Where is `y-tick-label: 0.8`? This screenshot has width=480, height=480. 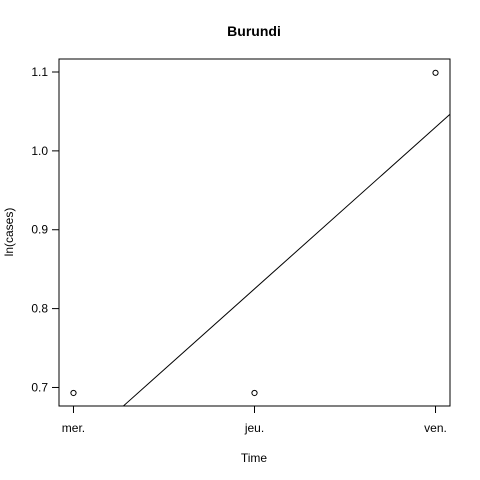 y-tick-label: 0.8 is located at coordinates (39, 309).